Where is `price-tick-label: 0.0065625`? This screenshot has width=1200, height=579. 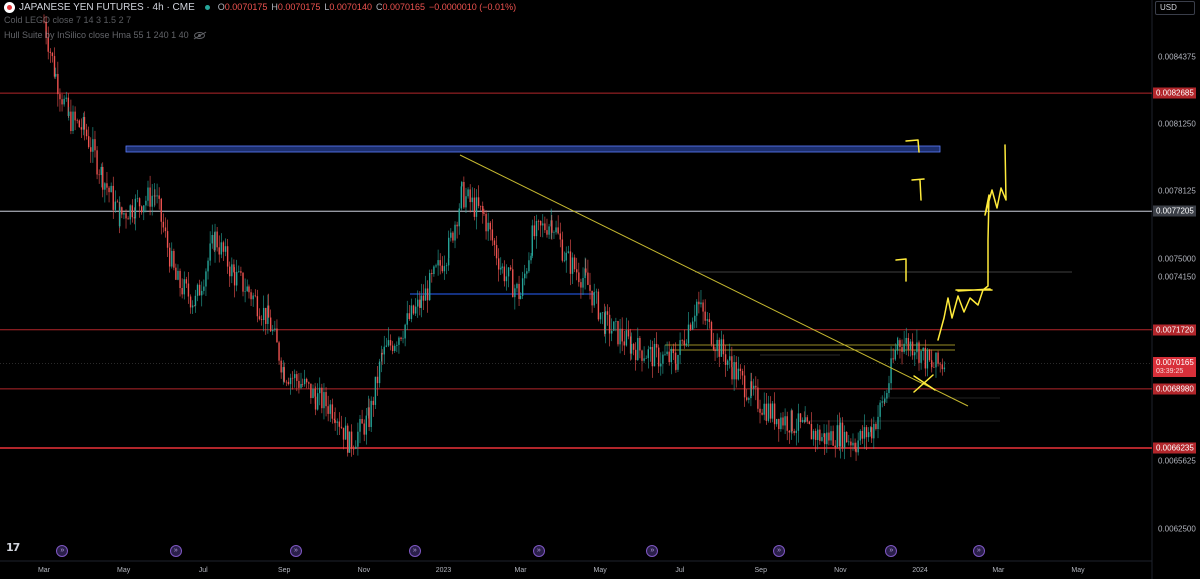
price-tick-label: 0.0065625 is located at coordinates (1177, 461).